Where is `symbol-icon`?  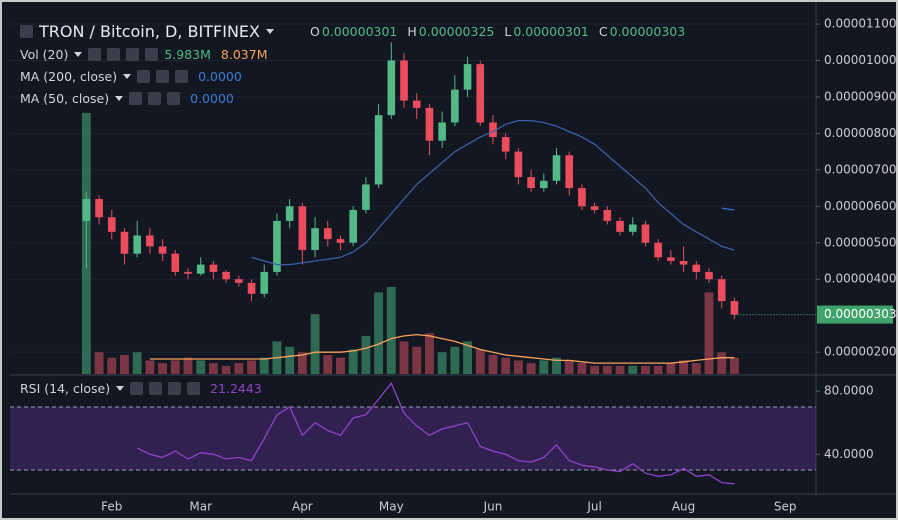 symbol-icon is located at coordinates (26, 31).